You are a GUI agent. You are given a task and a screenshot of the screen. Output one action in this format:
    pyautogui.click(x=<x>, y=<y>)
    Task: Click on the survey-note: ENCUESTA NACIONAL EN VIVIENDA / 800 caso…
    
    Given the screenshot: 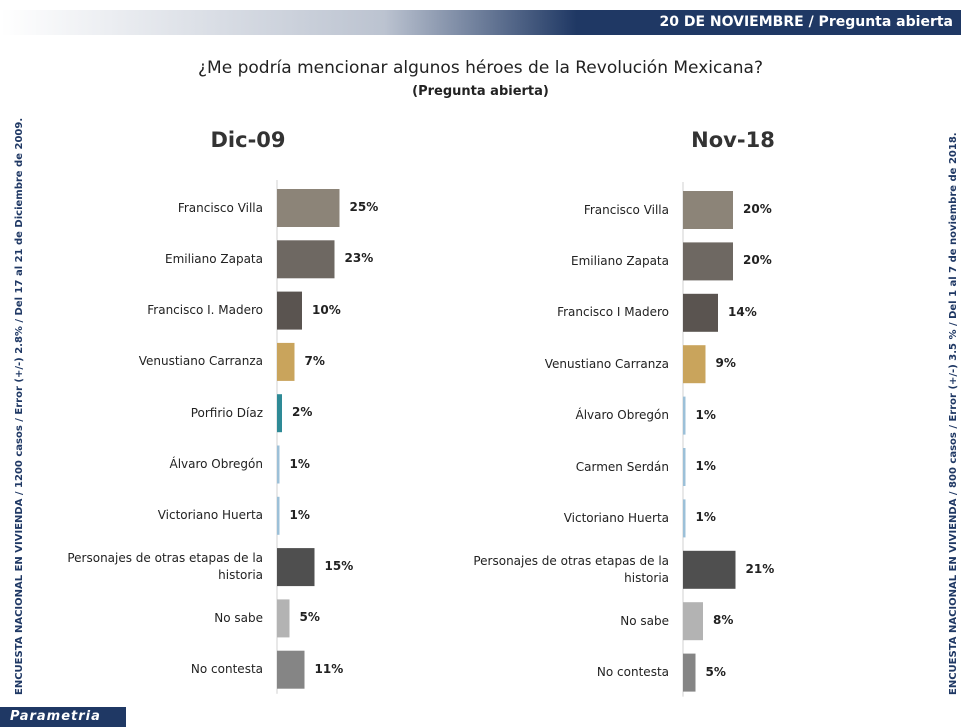 What is the action you would take?
    pyautogui.click(x=953, y=413)
    